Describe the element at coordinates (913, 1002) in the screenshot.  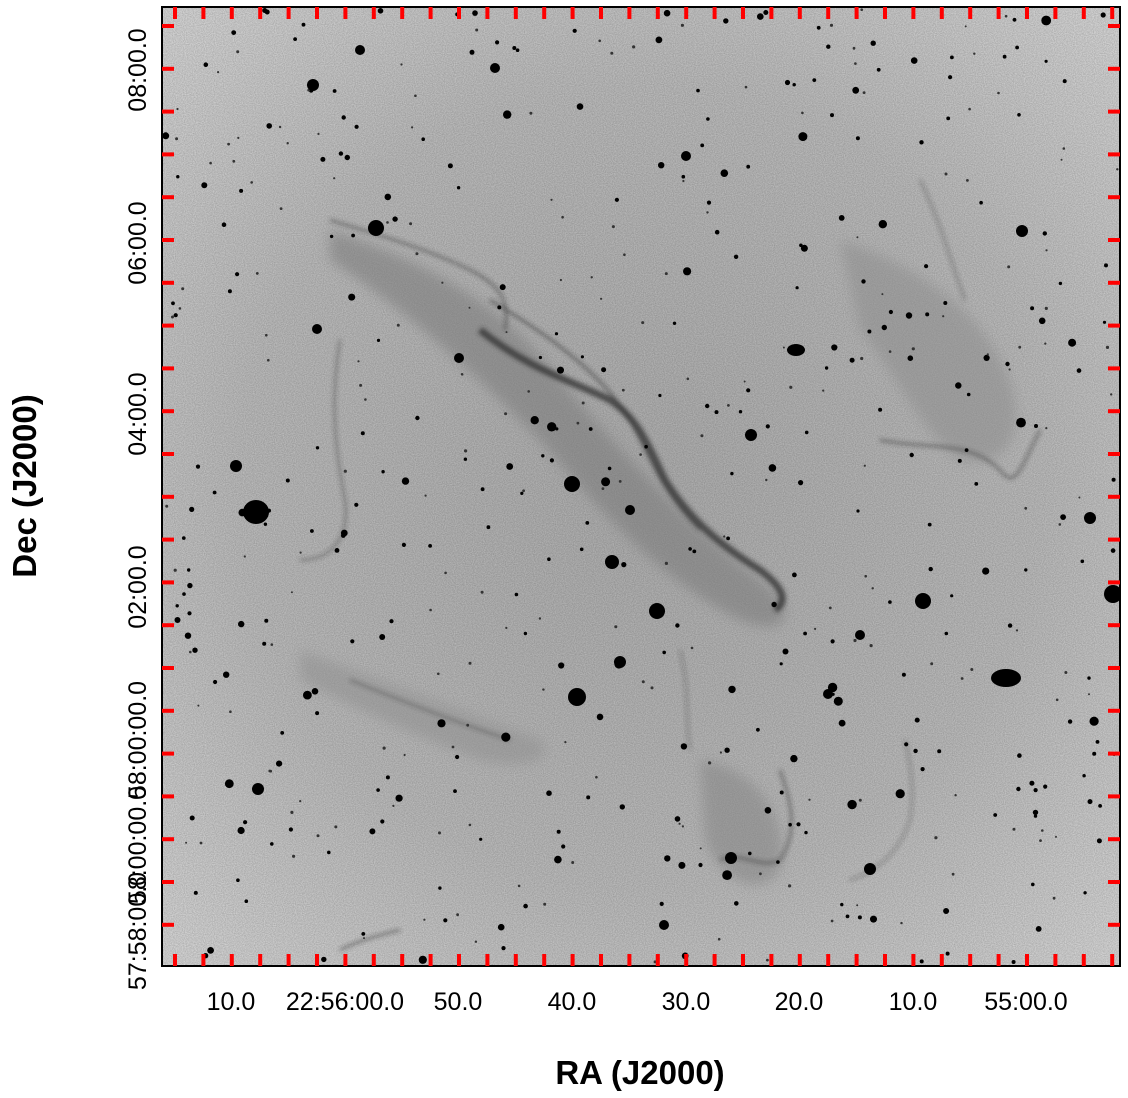
I see `x-tick-label: 10.0` at that location.